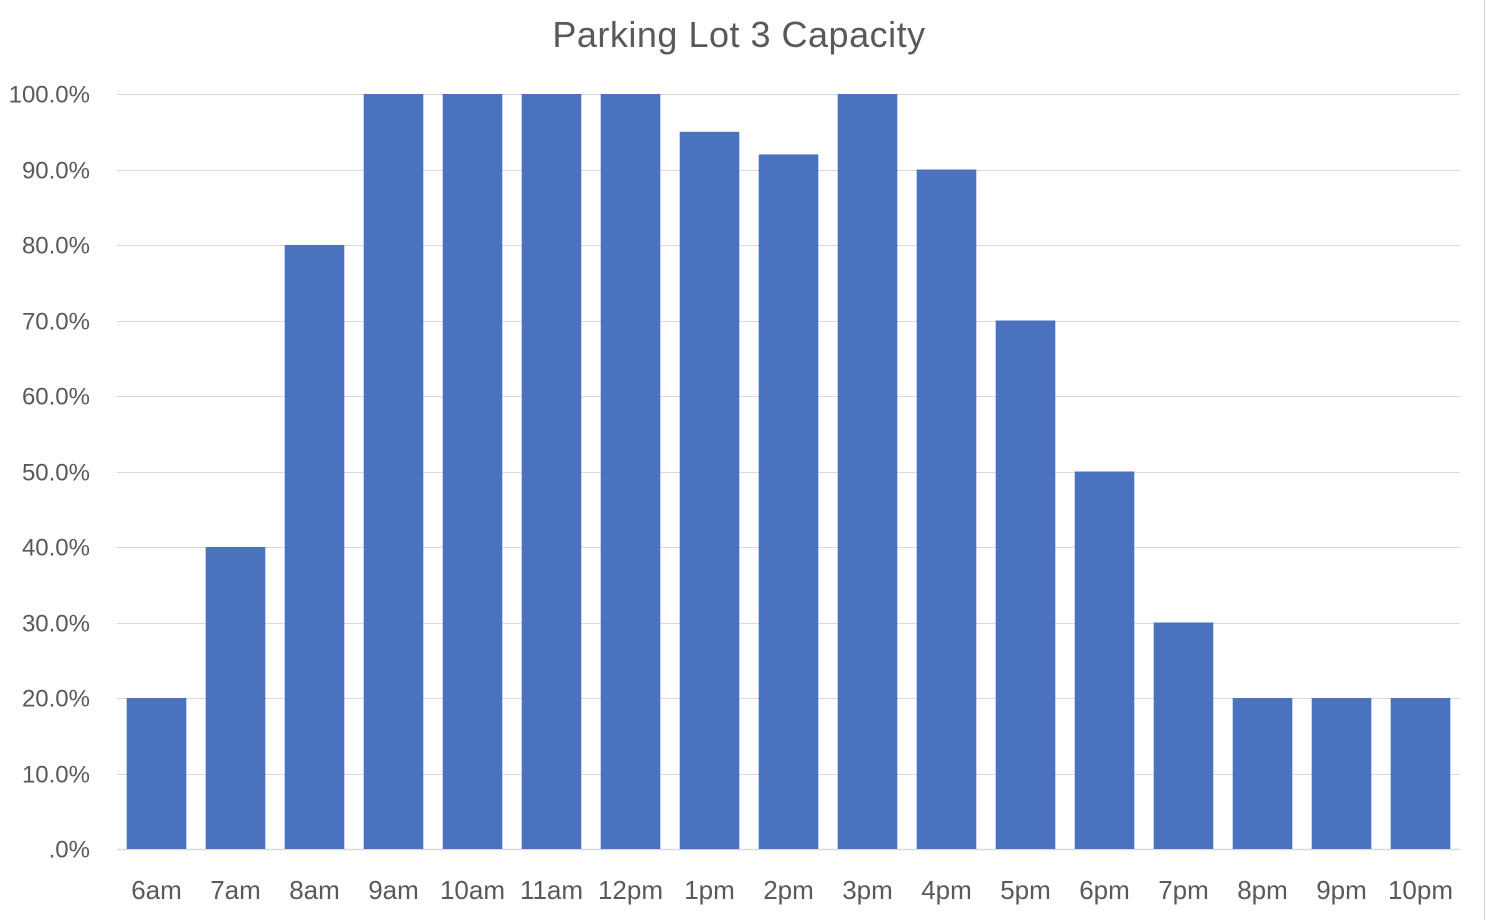 This screenshot has width=1486, height=920. Describe the element at coordinates (630, 471) in the screenshot. I see `bar-12pm` at that location.